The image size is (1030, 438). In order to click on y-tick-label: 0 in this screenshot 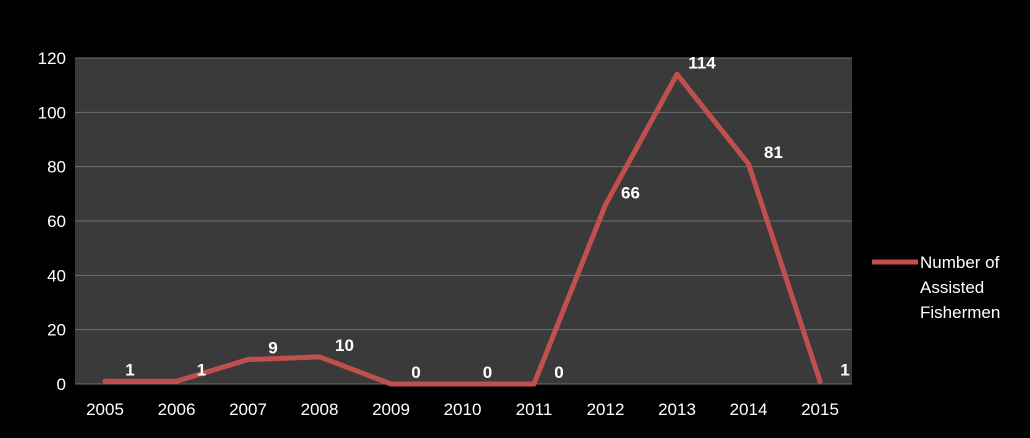, I will do `click(61, 384)`.